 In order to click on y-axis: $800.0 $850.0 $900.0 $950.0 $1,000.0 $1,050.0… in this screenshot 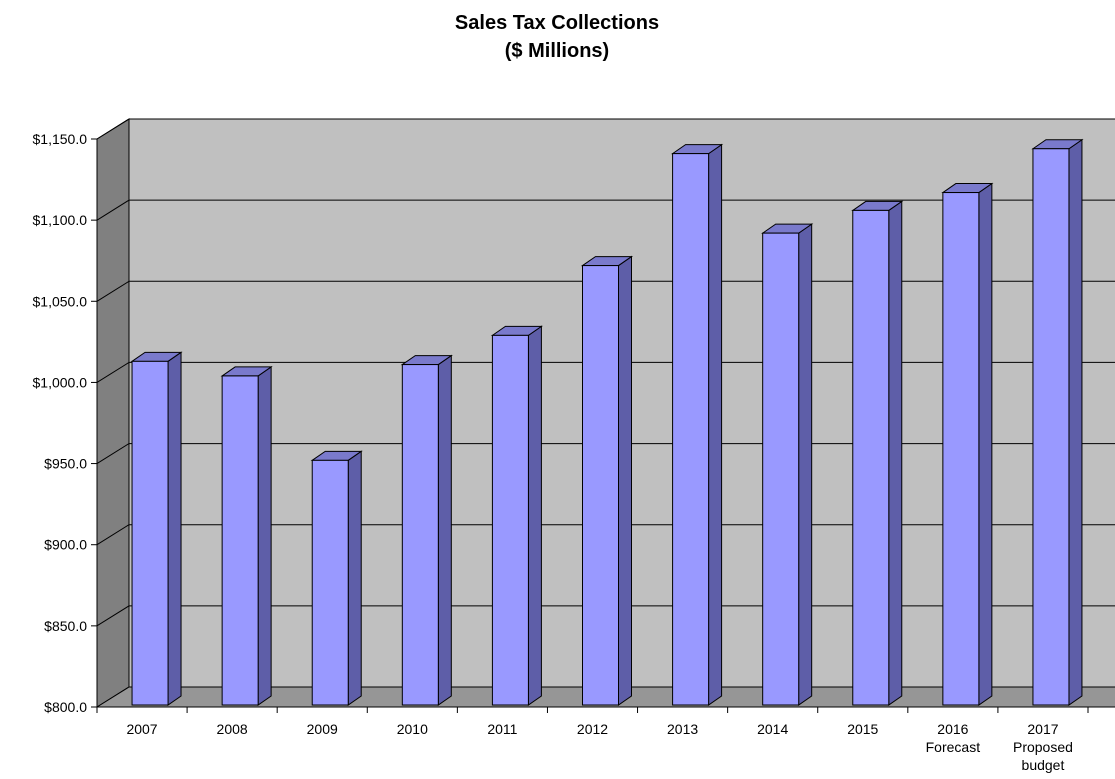, I will do `click(65, 423)`.